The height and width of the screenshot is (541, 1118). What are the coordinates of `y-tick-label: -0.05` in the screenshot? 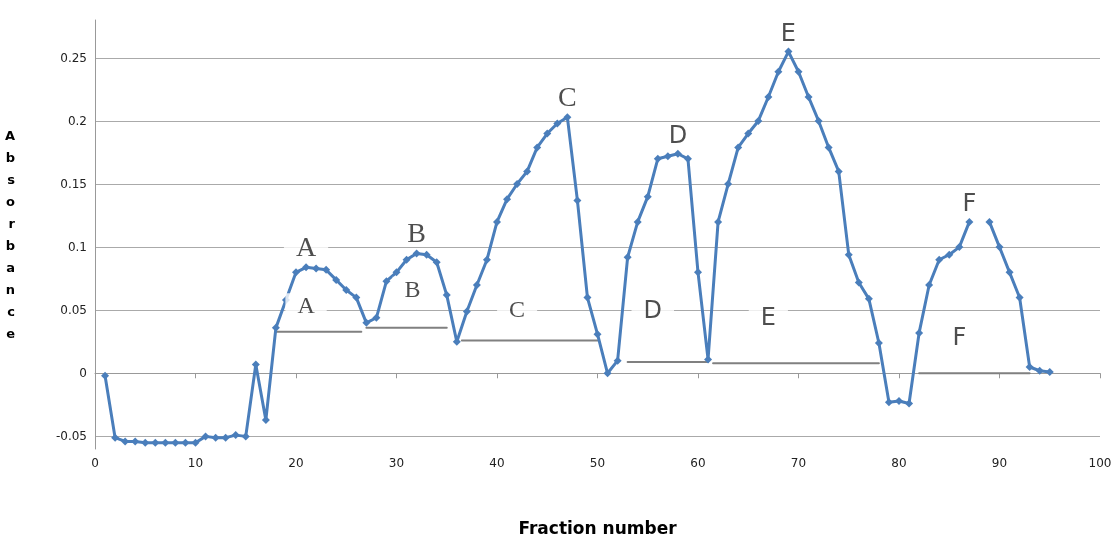 It's located at (71, 436).